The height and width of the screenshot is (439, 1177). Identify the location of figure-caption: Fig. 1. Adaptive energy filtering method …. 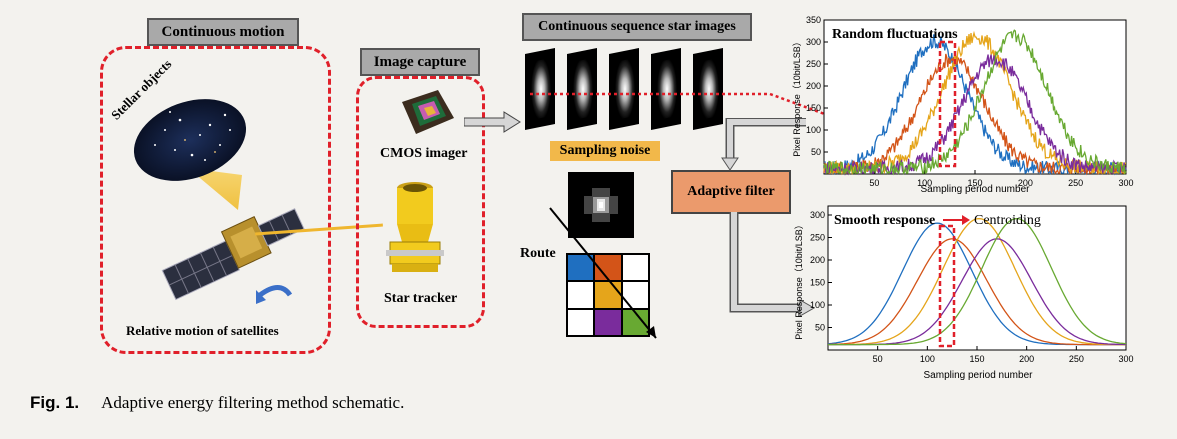
(217, 403).